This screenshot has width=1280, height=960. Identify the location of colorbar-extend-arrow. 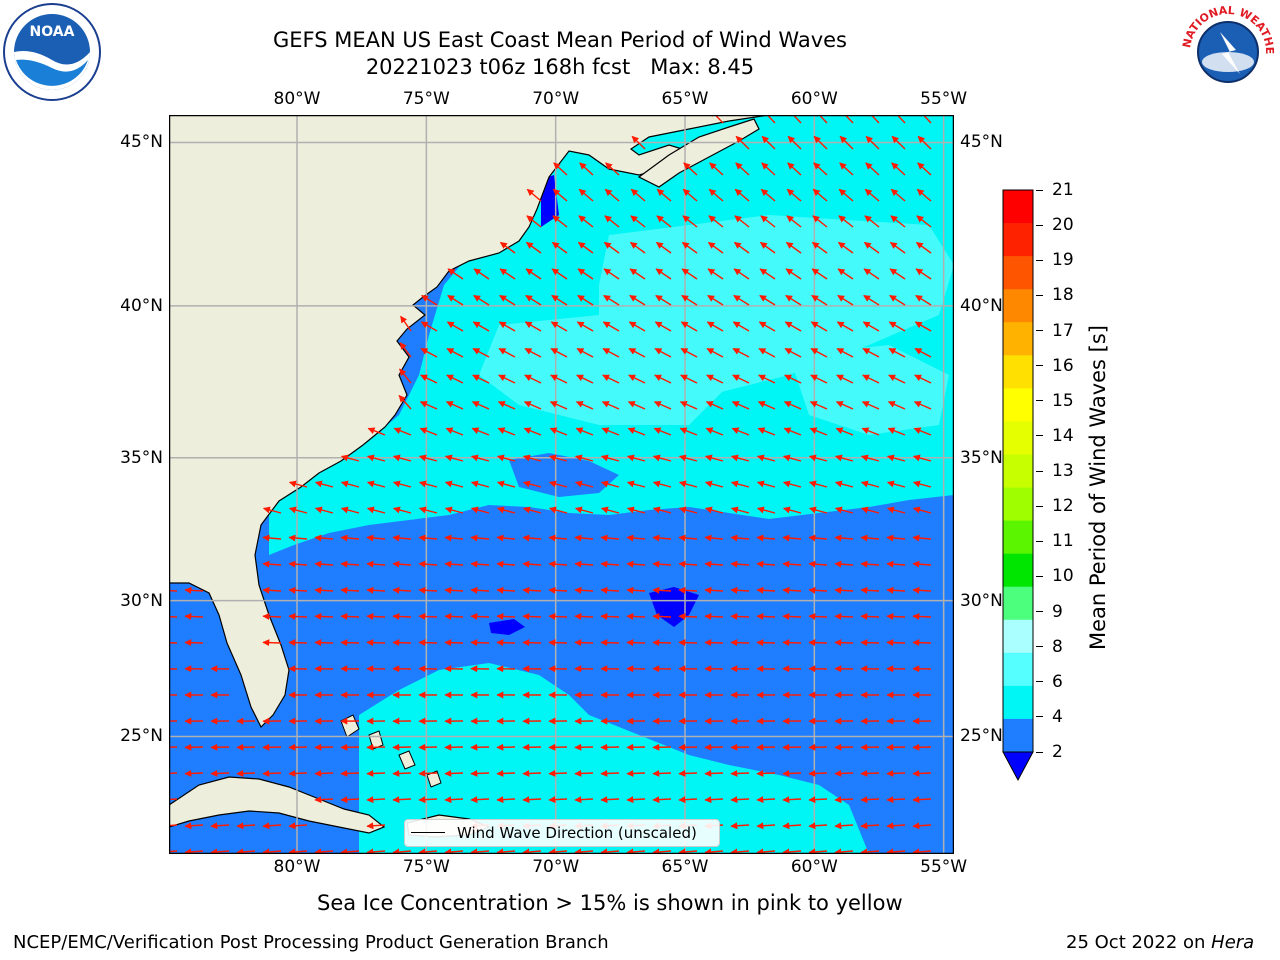
(1018, 766).